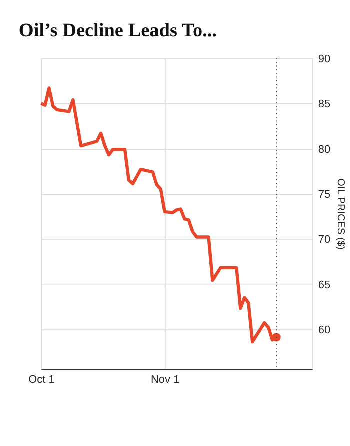 Image resolution: width=350 pixels, height=446 pixels. What do you see at coordinates (340, 214) in the screenshot?
I see `y-axis-title: OIL PRICES ($)` at bounding box center [340, 214].